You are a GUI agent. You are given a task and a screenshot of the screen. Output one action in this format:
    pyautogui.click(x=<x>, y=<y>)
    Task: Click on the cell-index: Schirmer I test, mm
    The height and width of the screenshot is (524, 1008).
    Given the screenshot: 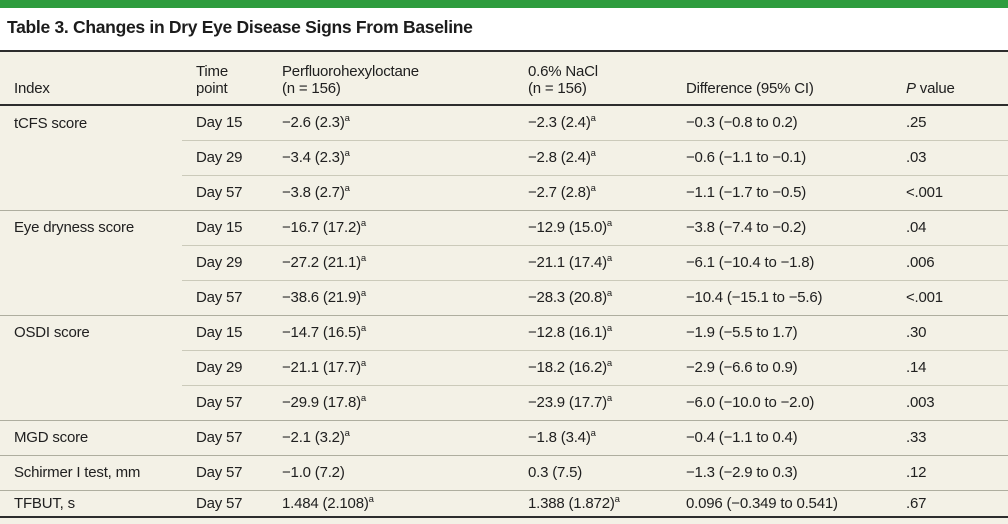 What is the action you would take?
    pyautogui.click(x=91, y=472)
    